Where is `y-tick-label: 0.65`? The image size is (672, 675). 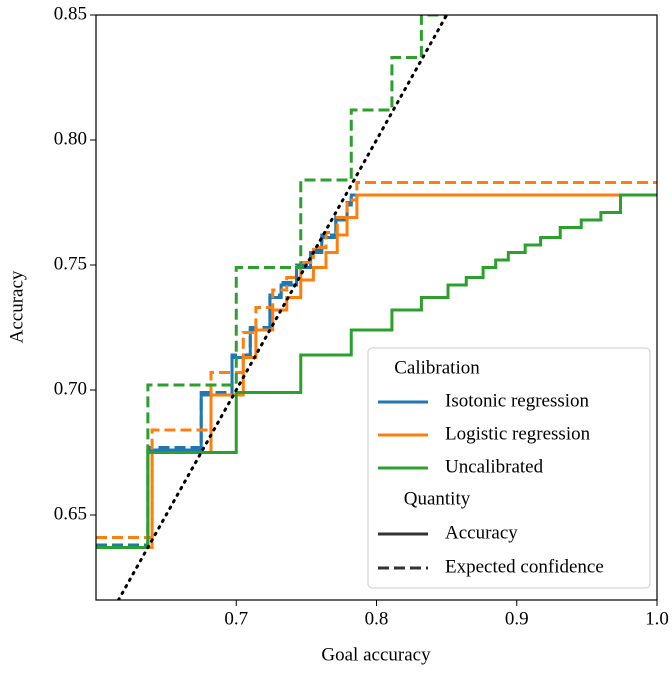 y-tick-label: 0.65 is located at coordinates (70, 513).